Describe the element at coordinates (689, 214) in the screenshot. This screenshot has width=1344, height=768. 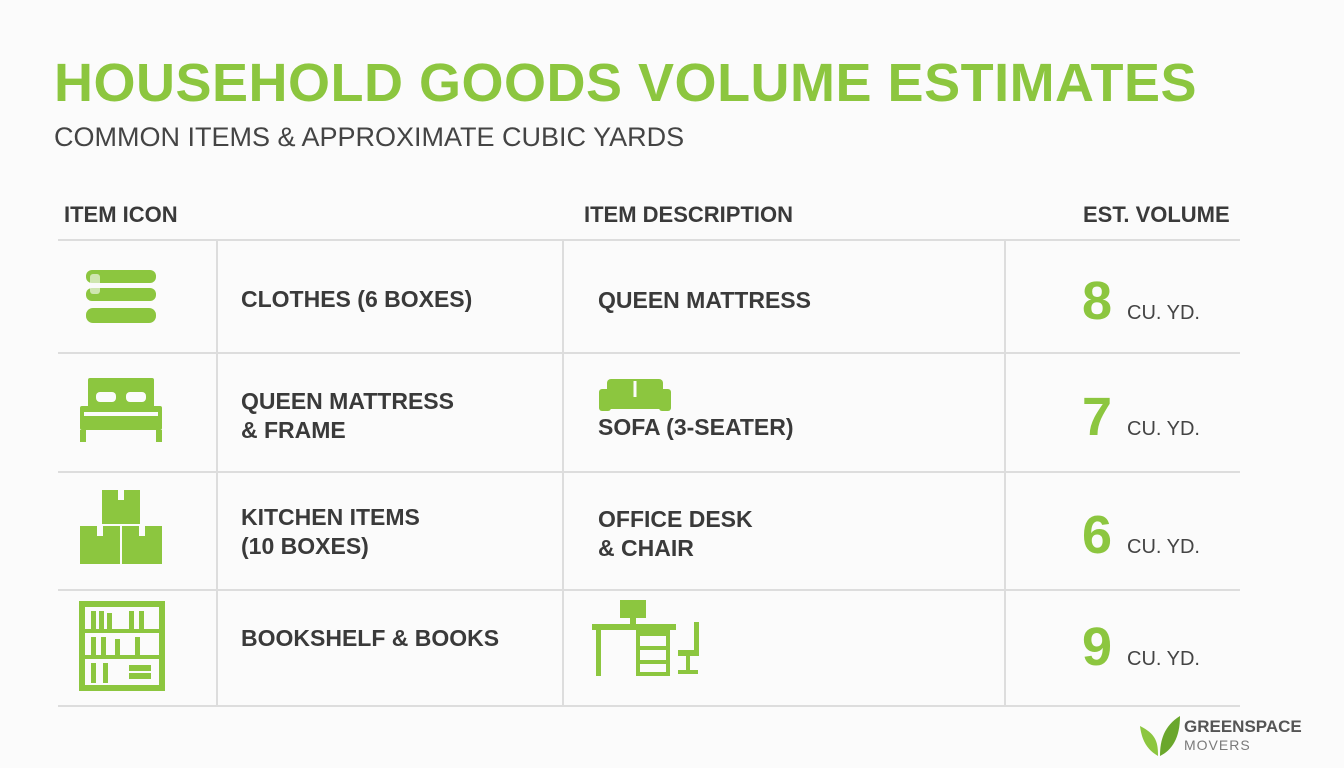
I see `column-header: ITEM DESCRIPTION` at that location.